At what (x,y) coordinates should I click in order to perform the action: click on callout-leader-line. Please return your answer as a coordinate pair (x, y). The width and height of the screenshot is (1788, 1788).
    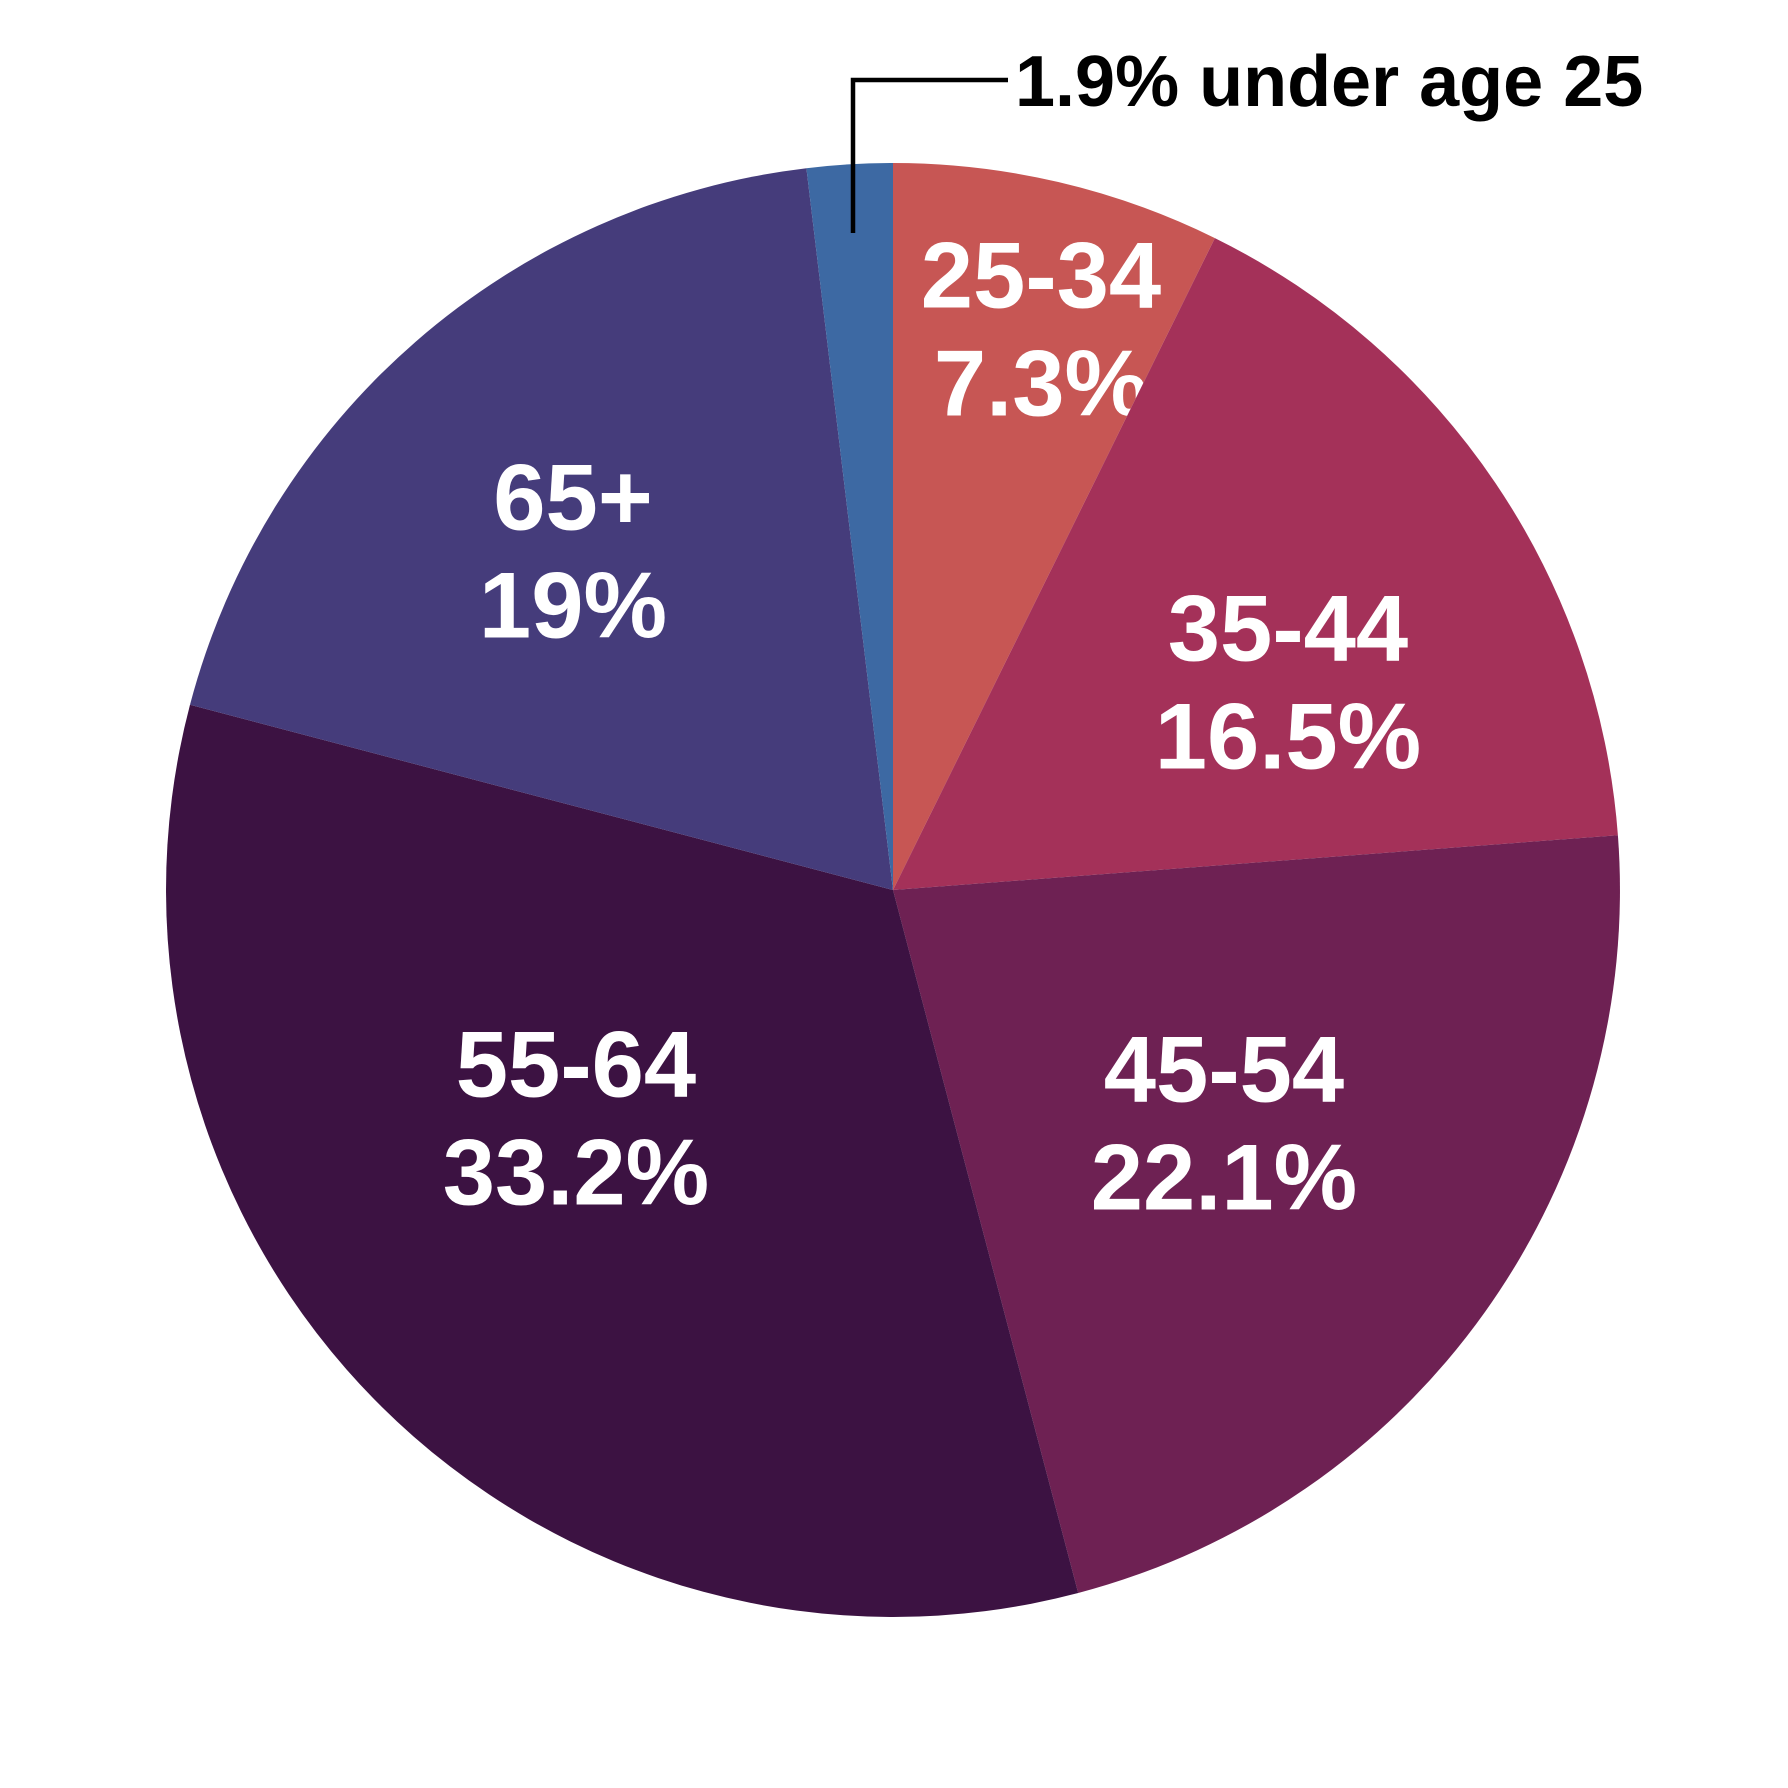
    Looking at the image, I should click on (929, 155).